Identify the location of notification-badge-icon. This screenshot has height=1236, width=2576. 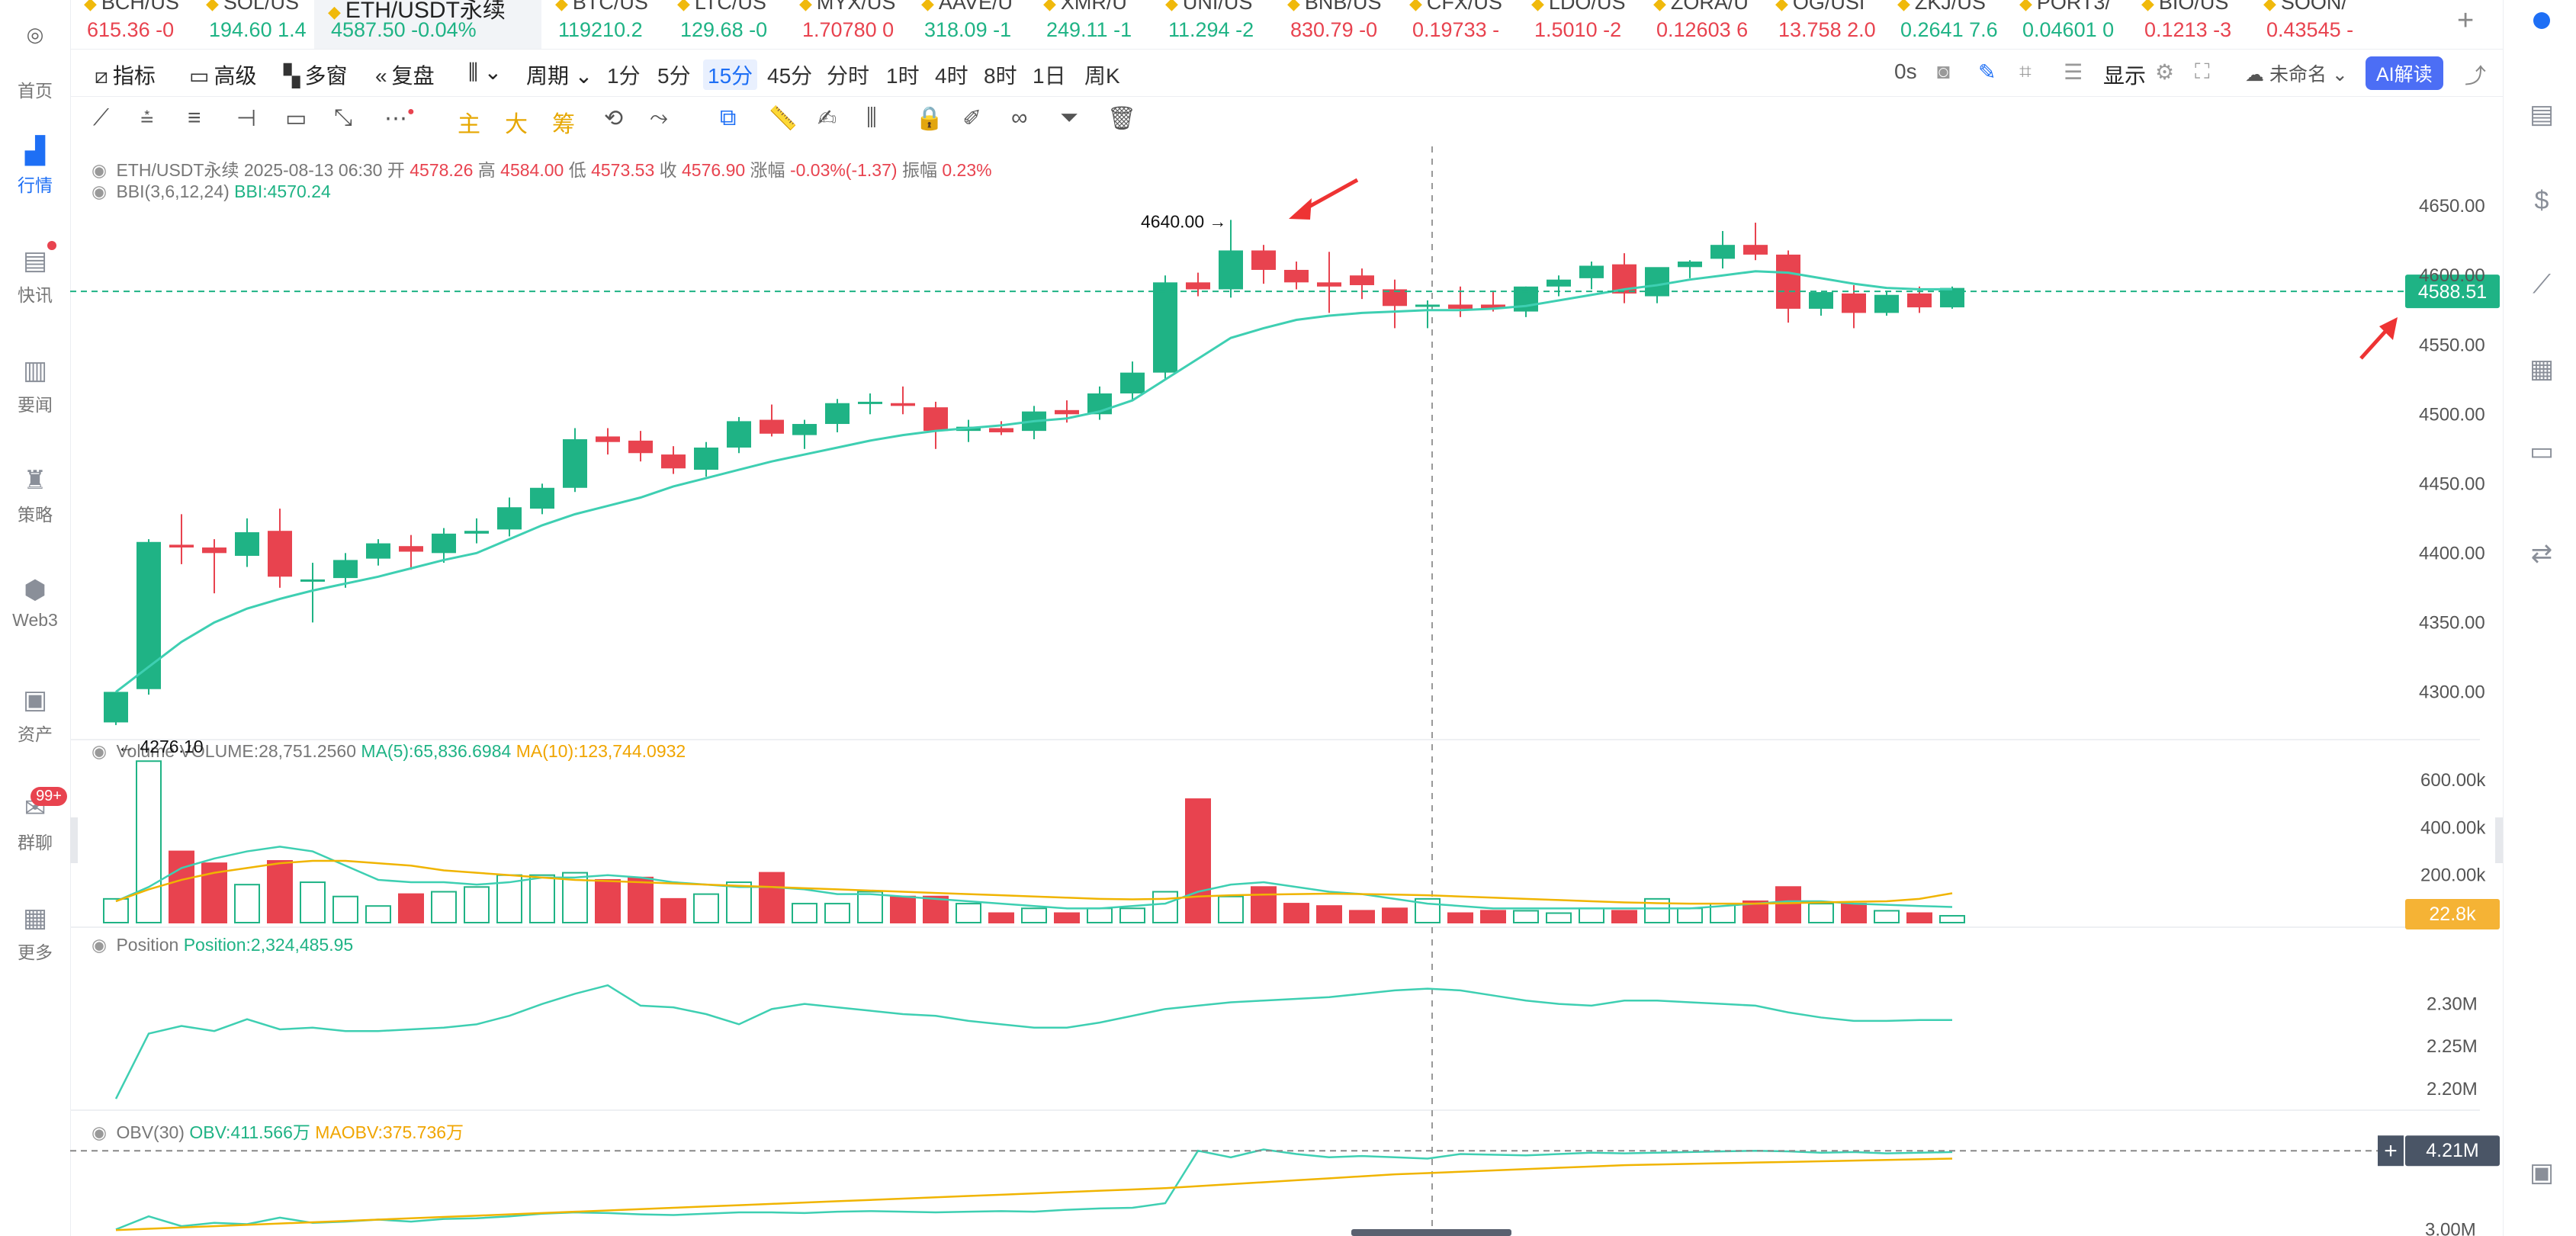
(2541, 21).